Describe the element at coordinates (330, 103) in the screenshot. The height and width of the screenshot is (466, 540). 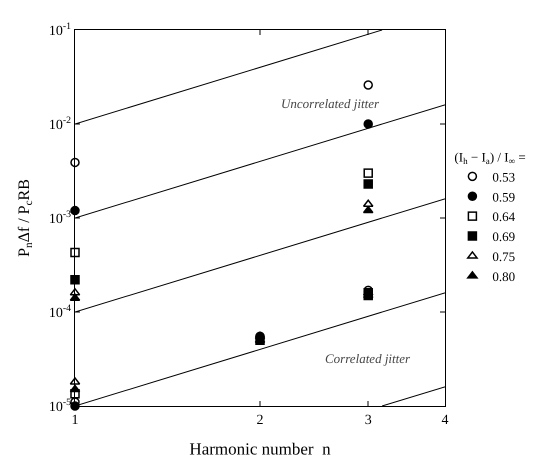
I see `annotation: Uncorrelated jitter` at that location.